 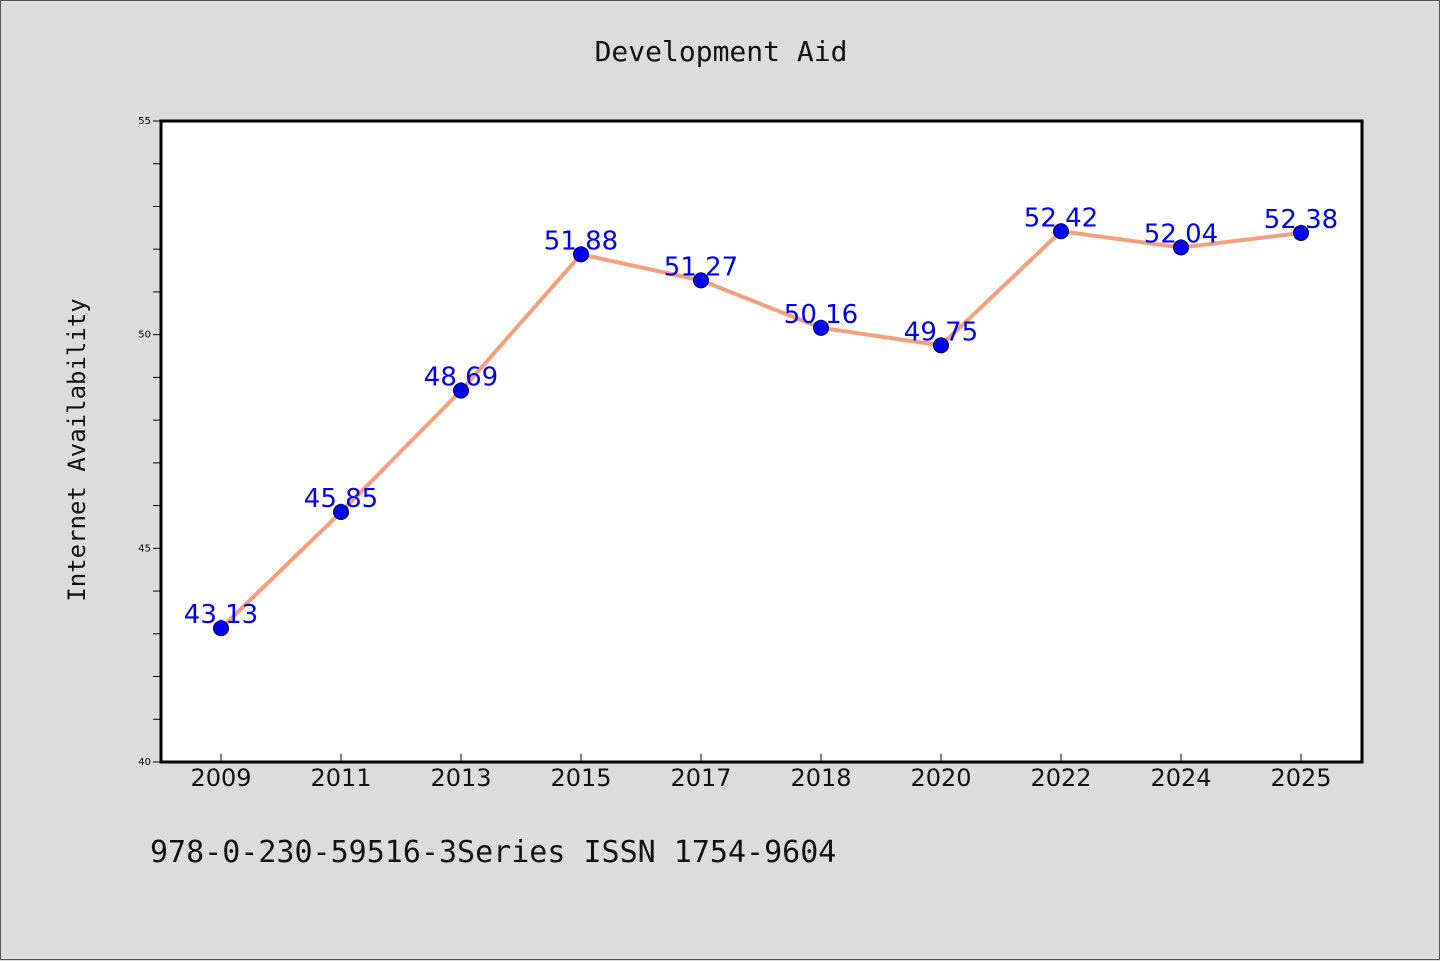 What do you see at coordinates (1181, 234) in the screenshot?
I see `data-label: 52.04` at bounding box center [1181, 234].